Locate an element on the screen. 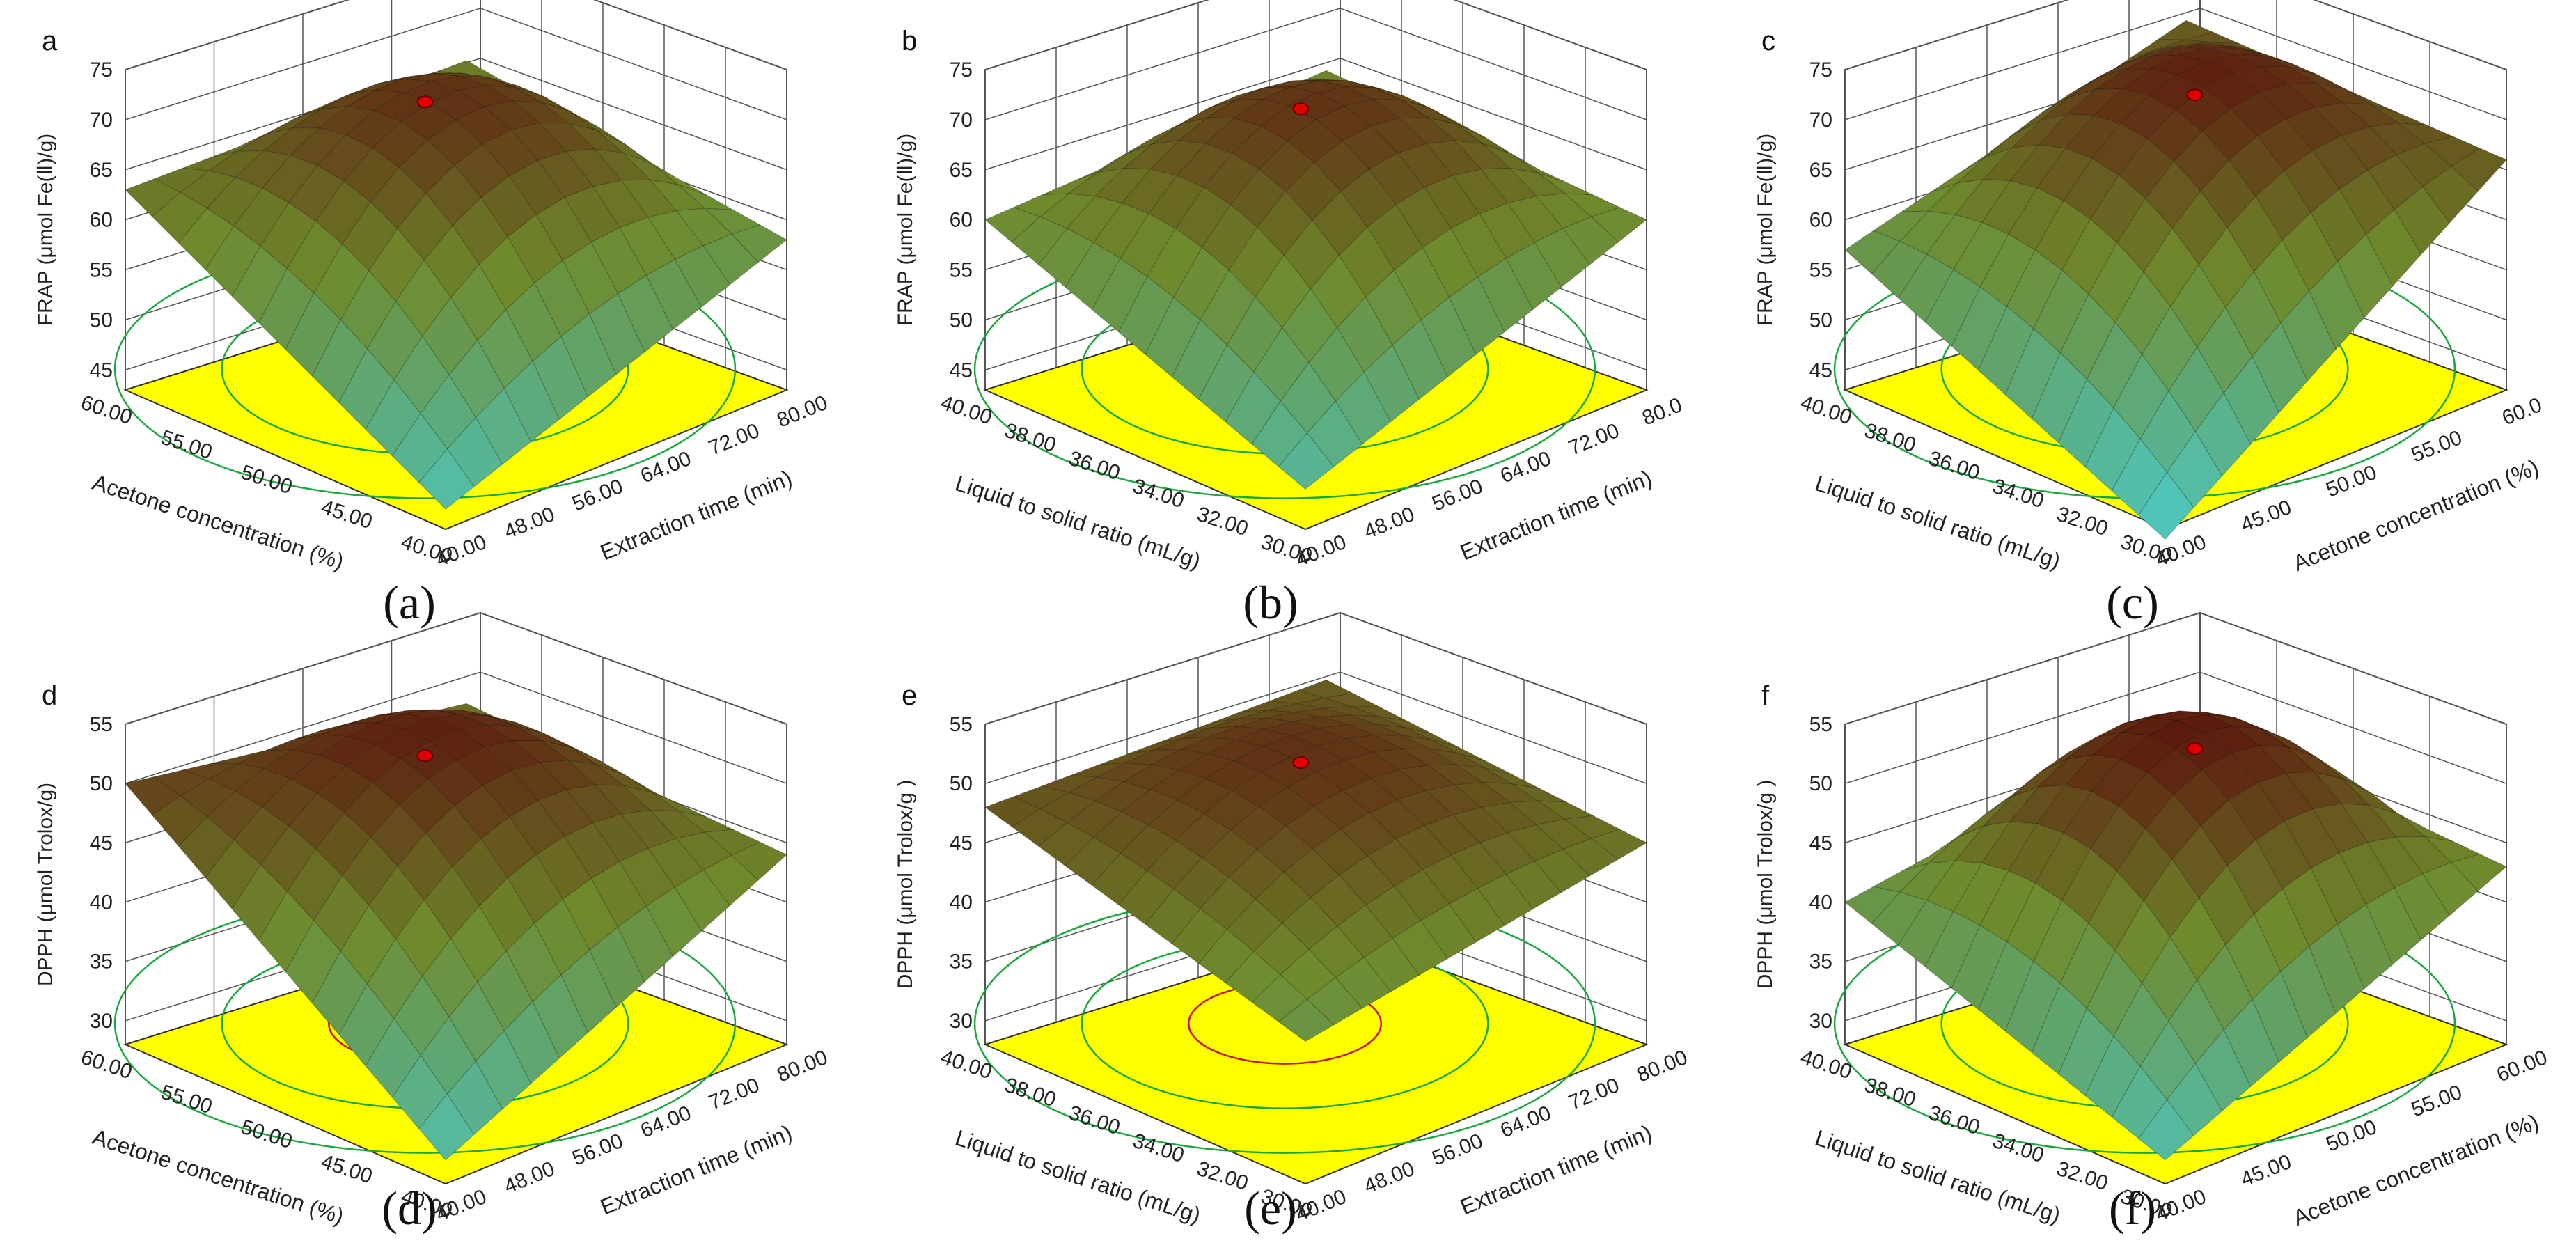 The image size is (2576, 1259). y-tick-label: 36.00 is located at coordinates (1954, 1121).